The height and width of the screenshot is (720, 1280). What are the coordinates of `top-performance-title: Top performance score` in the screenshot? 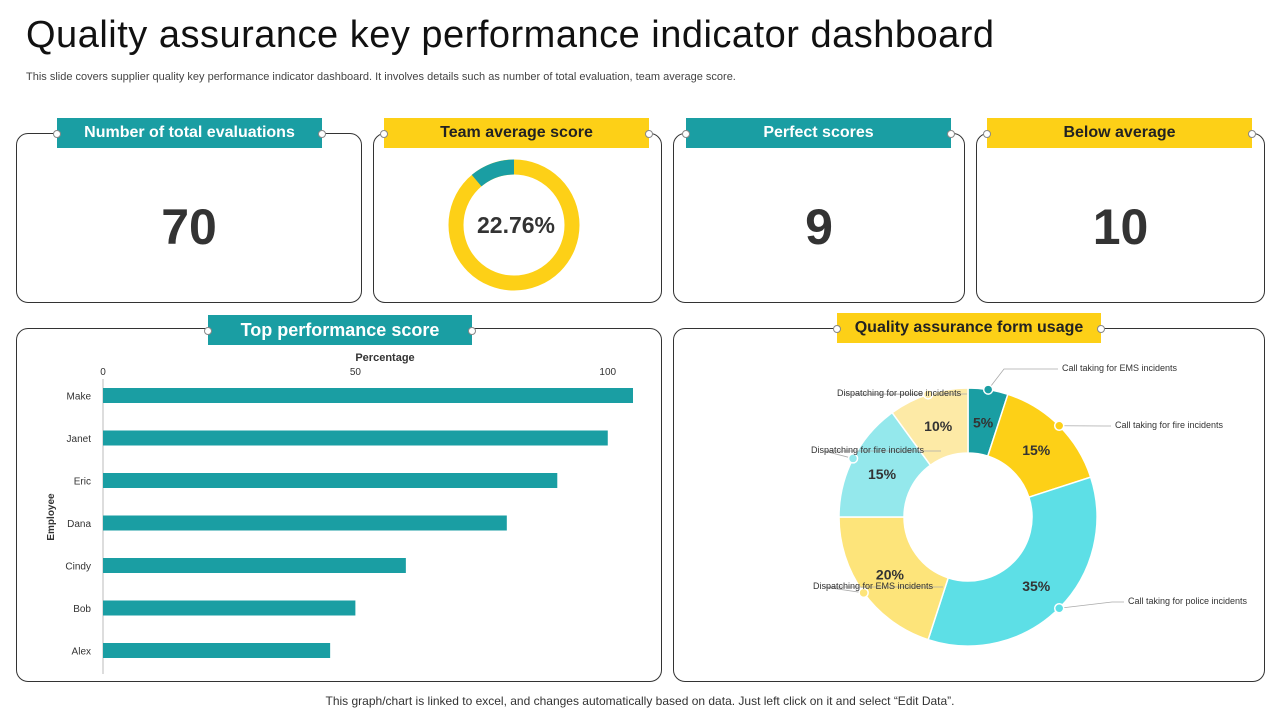 It's located at (340, 330).